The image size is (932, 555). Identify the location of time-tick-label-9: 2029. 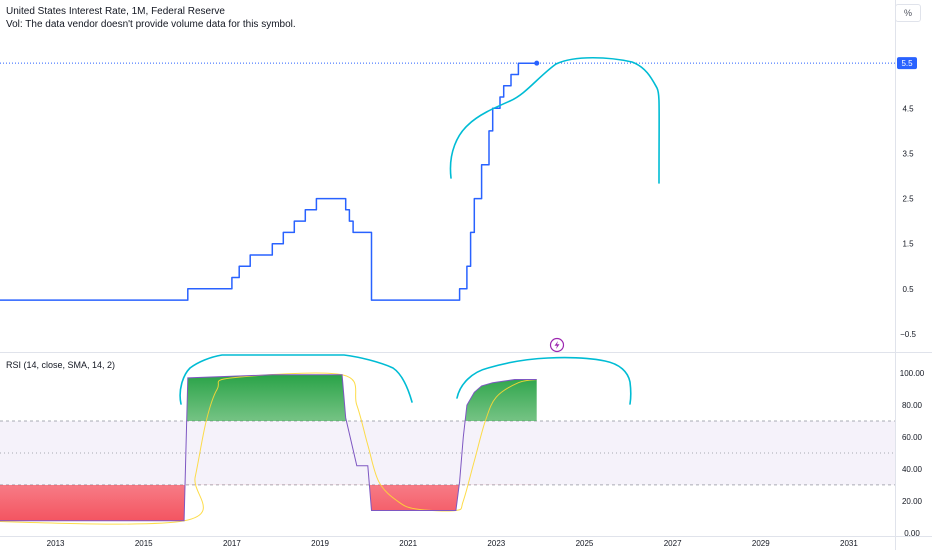
(761, 543).